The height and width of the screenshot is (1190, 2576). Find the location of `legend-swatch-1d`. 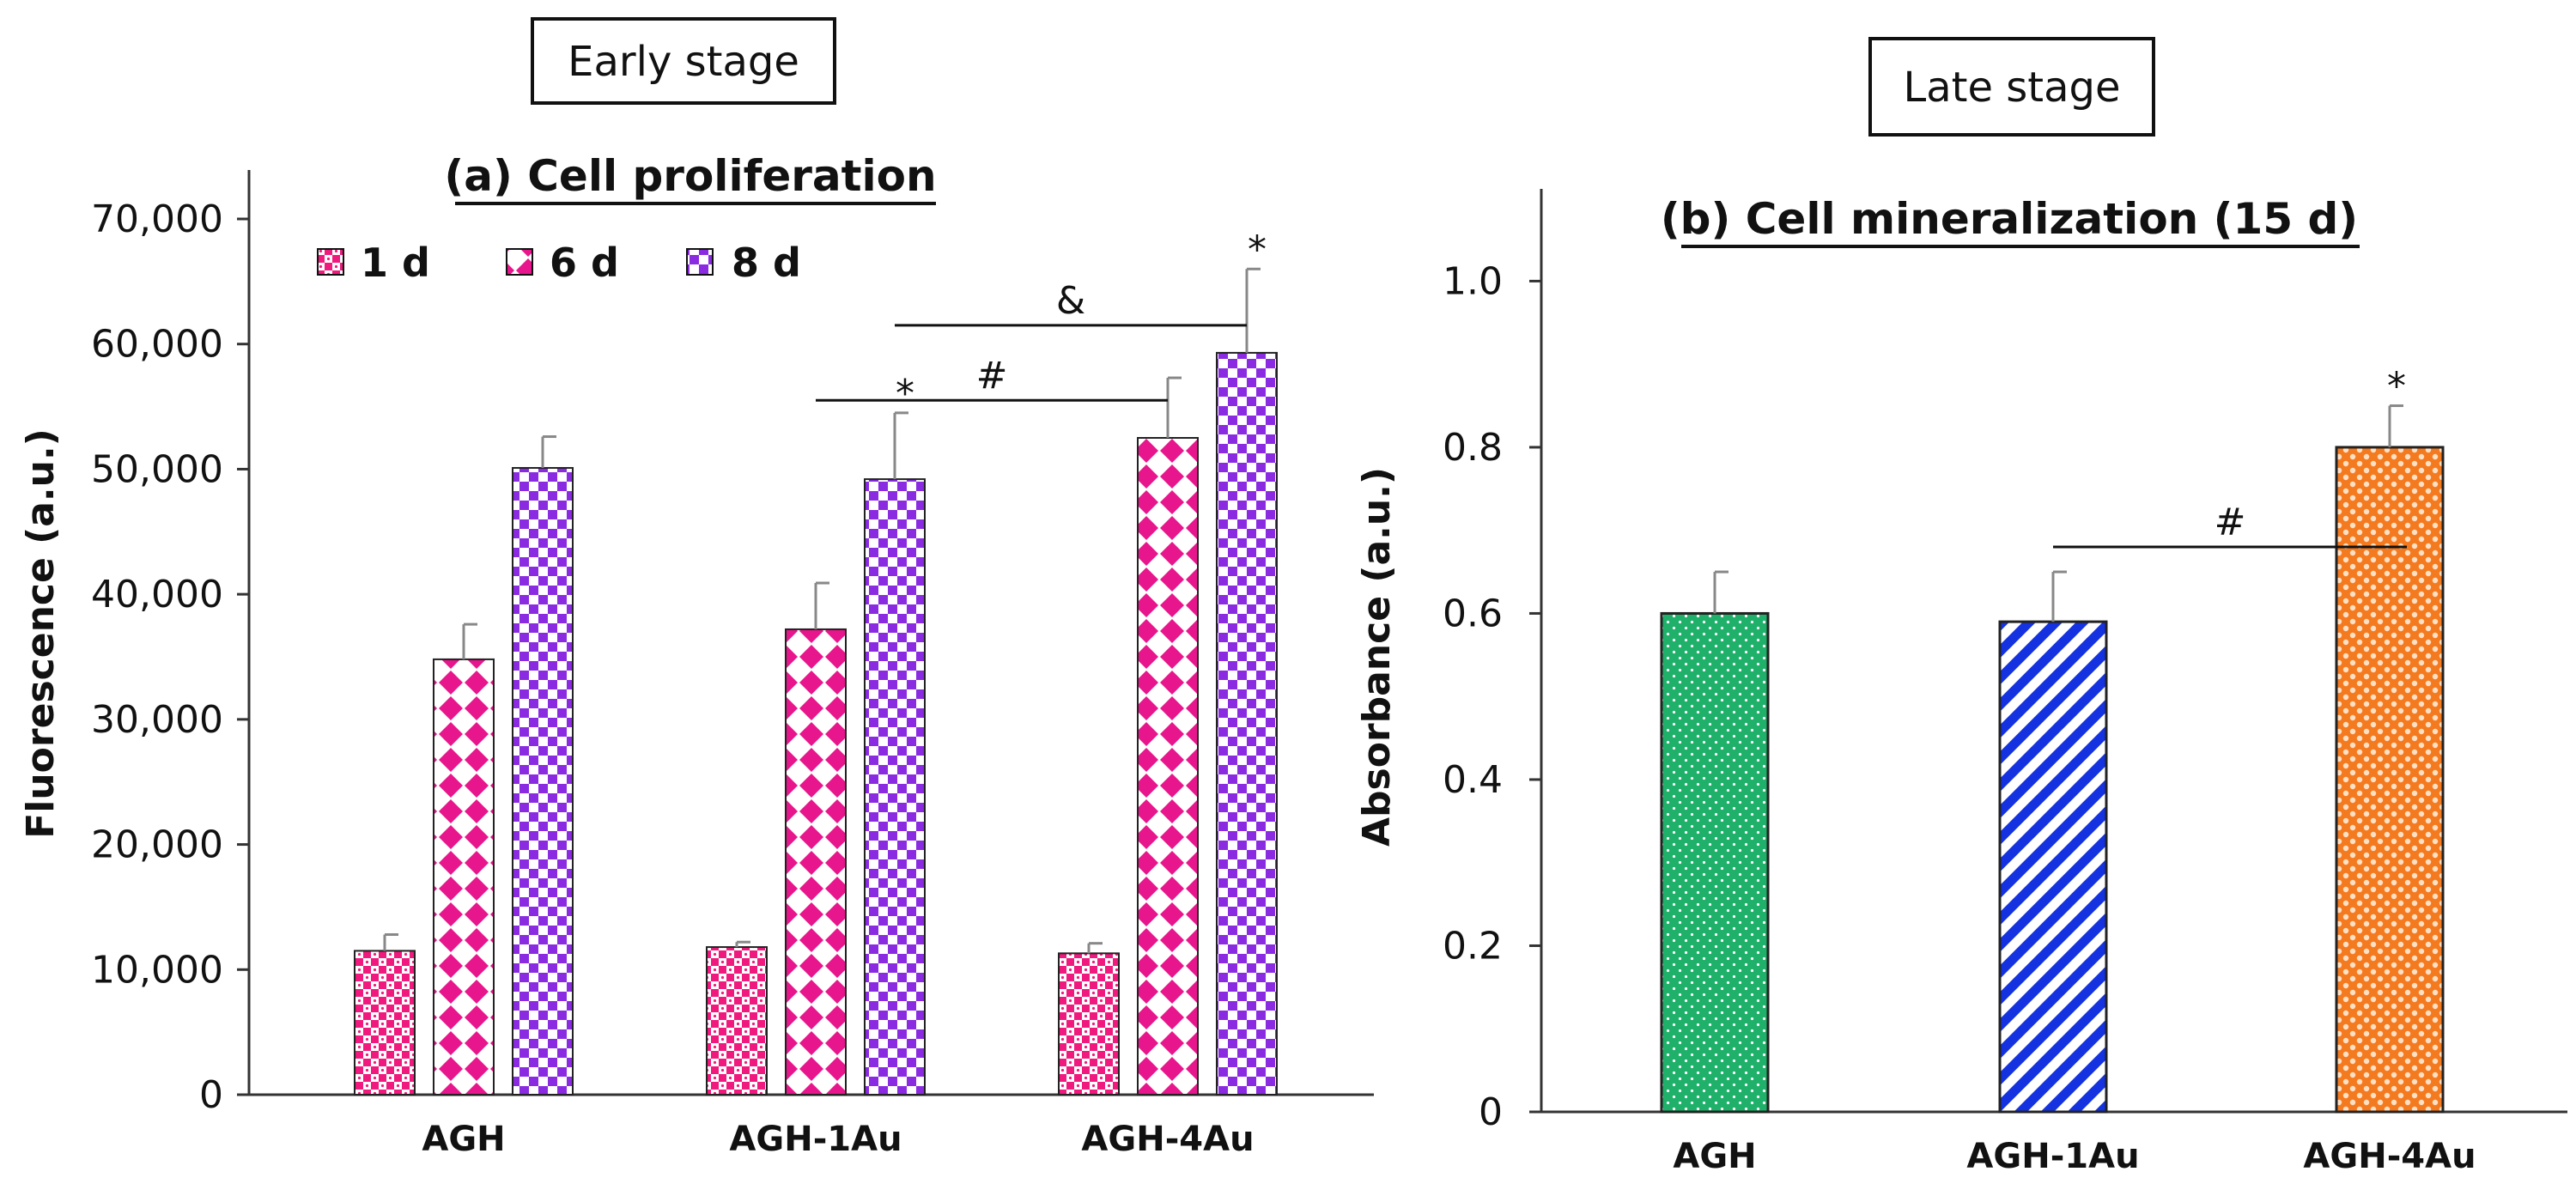

legend-swatch-1d is located at coordinates (330, 262).